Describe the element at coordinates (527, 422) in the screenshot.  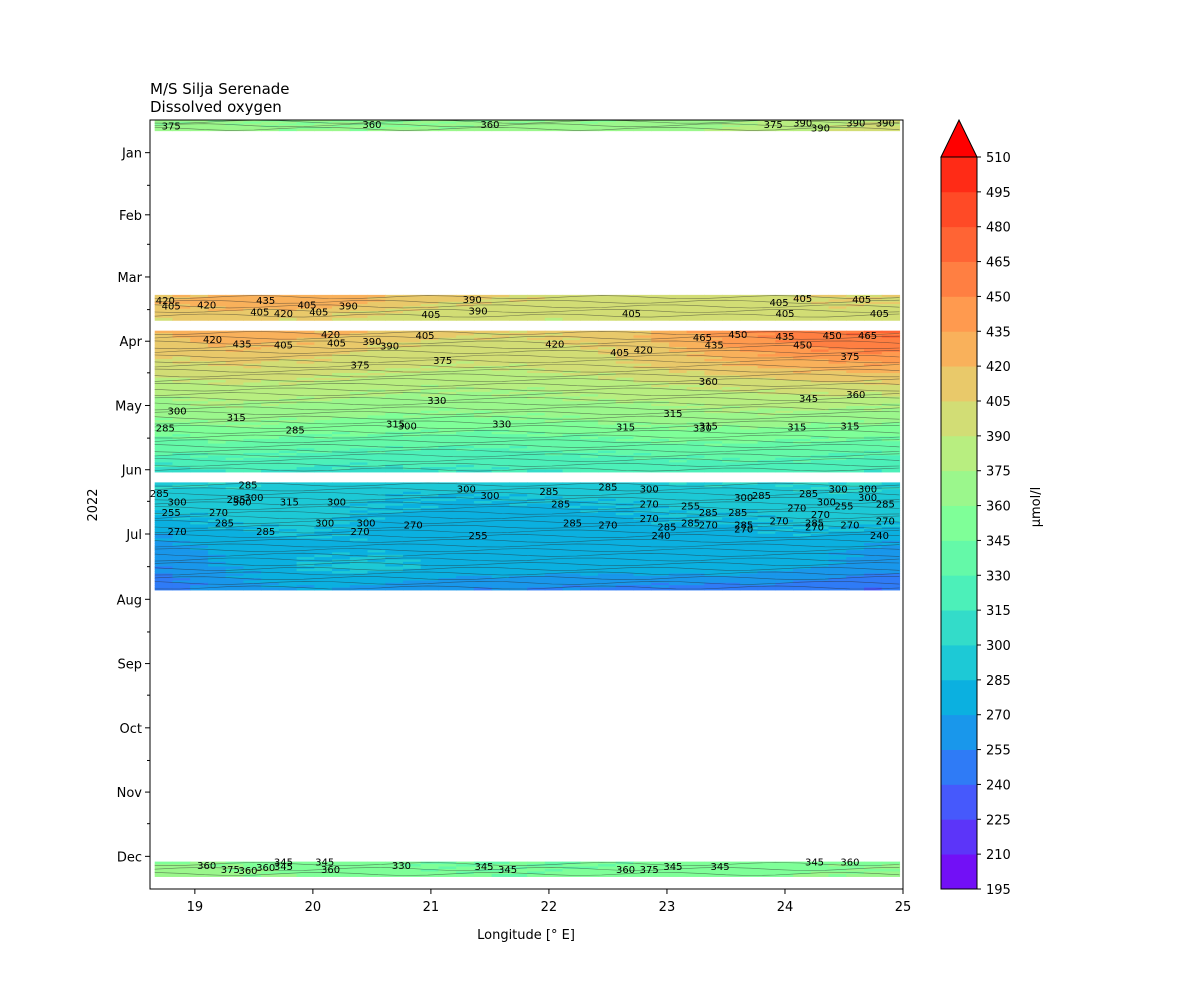
I see `contour-line` at that location.